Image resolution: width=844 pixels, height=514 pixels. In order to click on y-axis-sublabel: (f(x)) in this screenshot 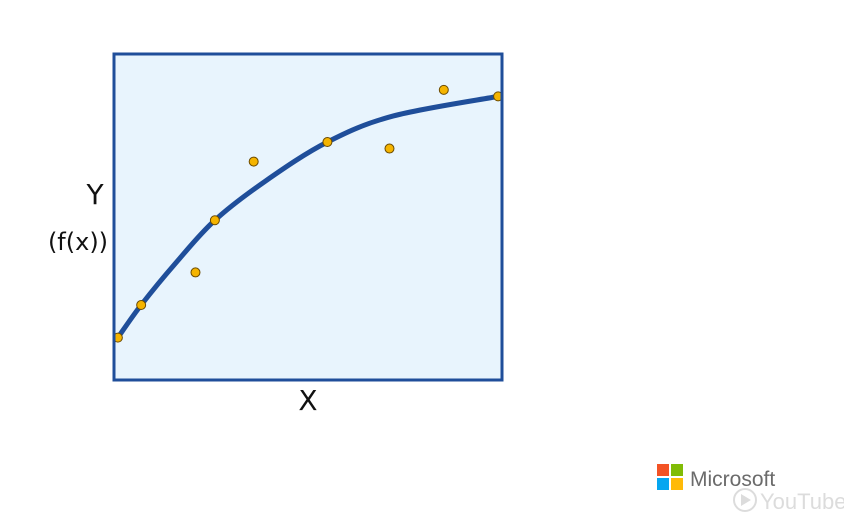, I will do `click(78, 242)`.